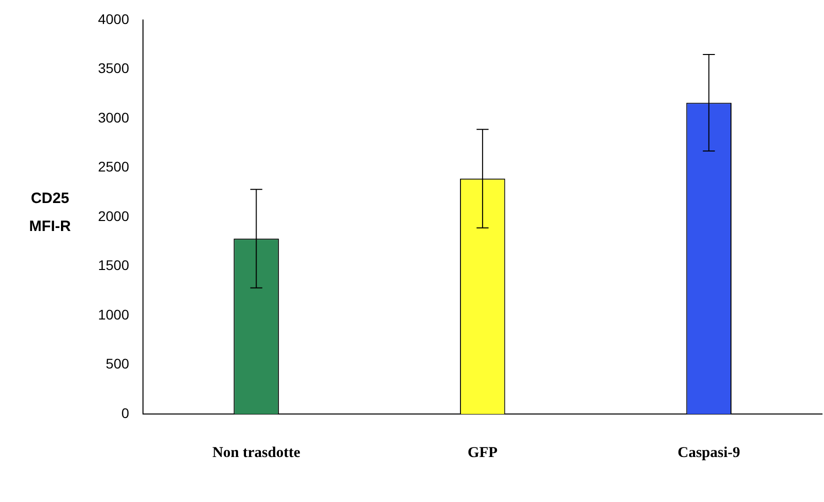 The width and height of the screenshot is (824, 502). What do you see at coordinates (114, 18) in the screenshot?
I see `y-tick-label: 4000` at bounding box center [114, 18].